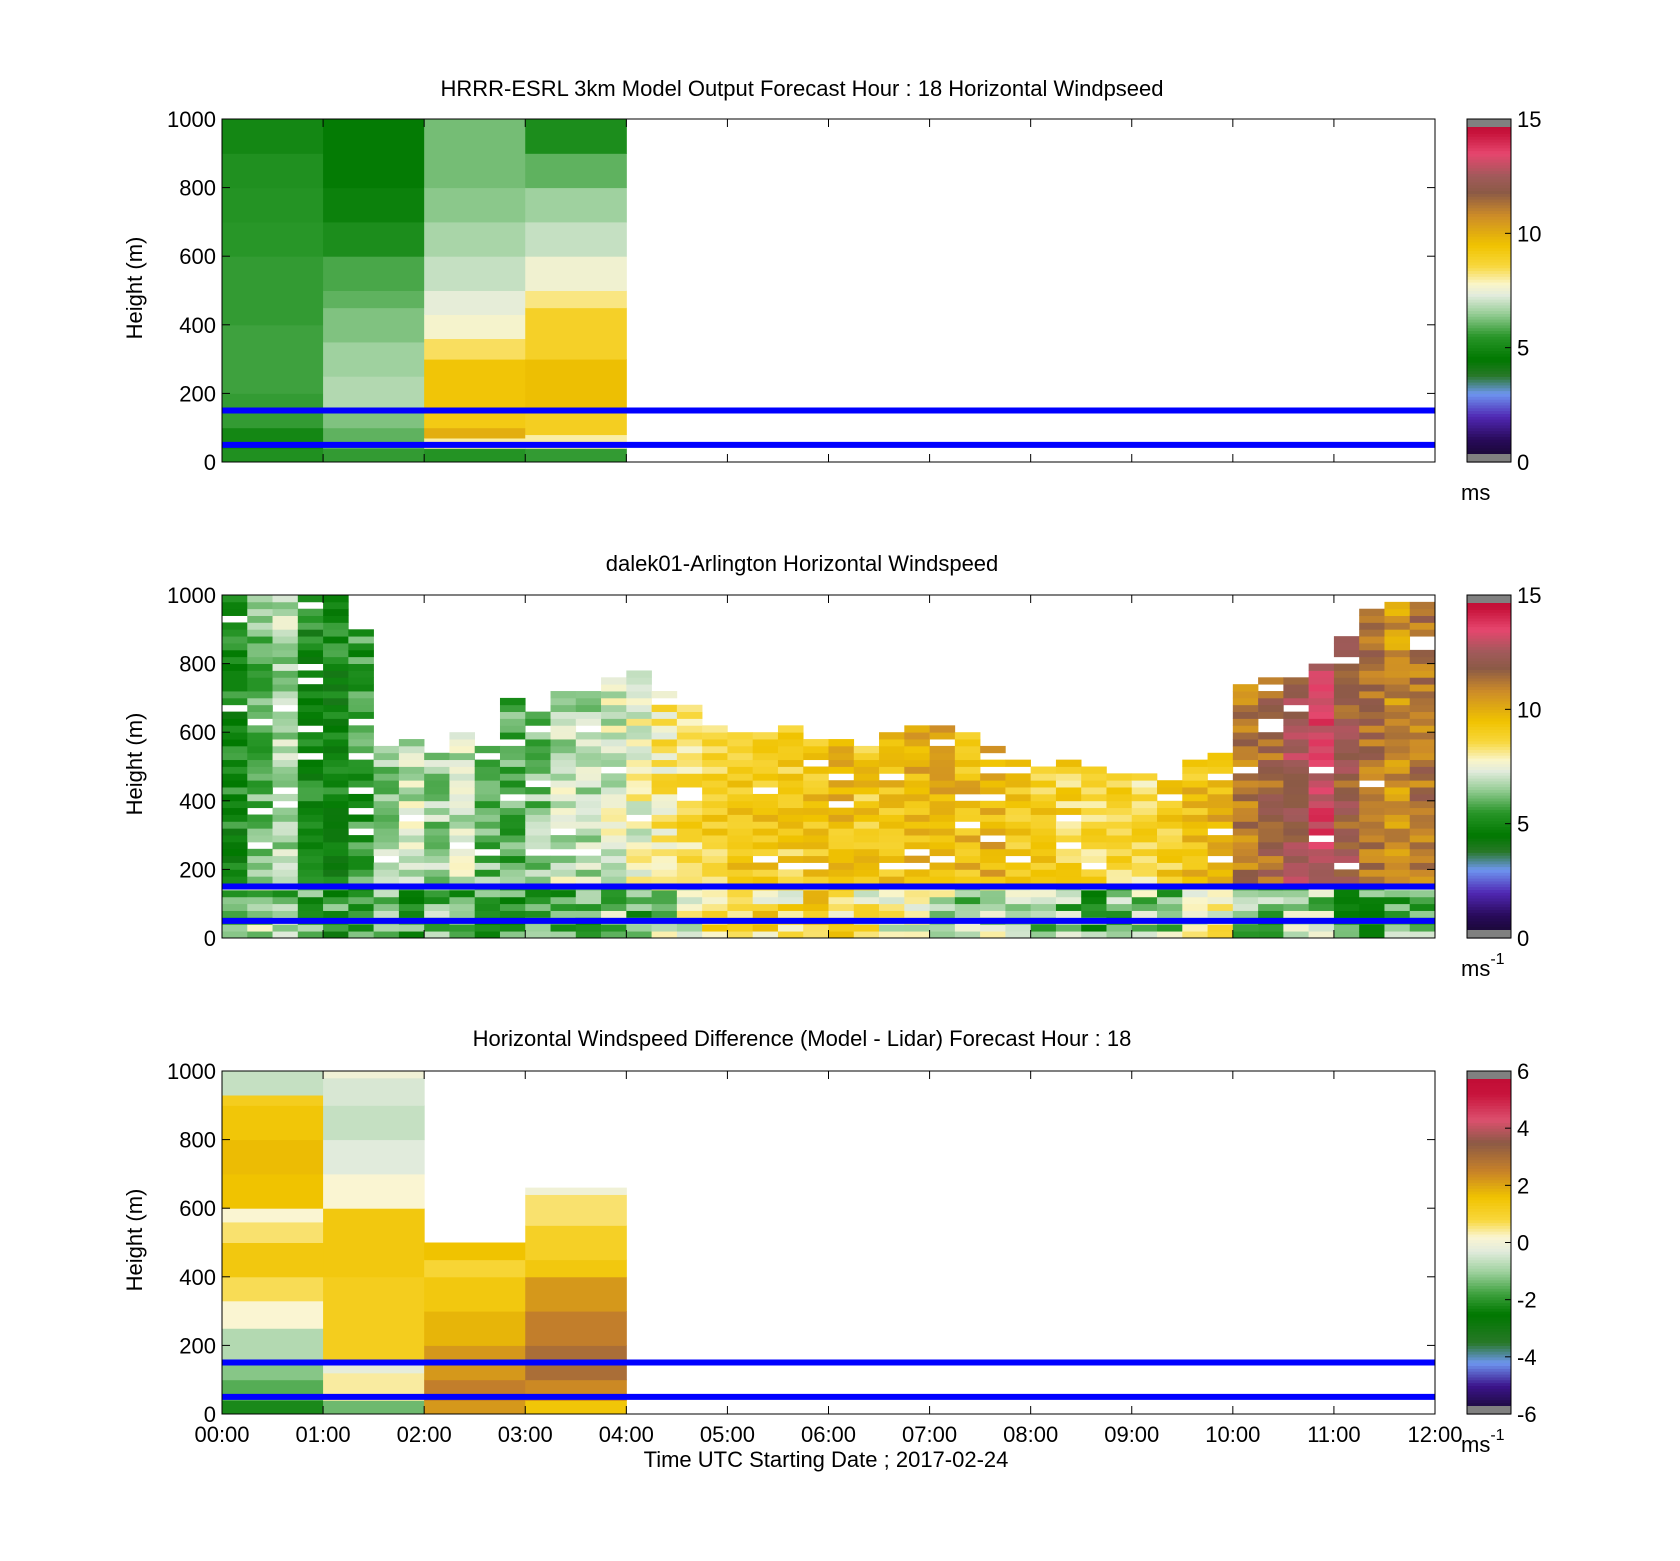  I want to click on colorbar-unit: ms-1, so click(1483, 1442).